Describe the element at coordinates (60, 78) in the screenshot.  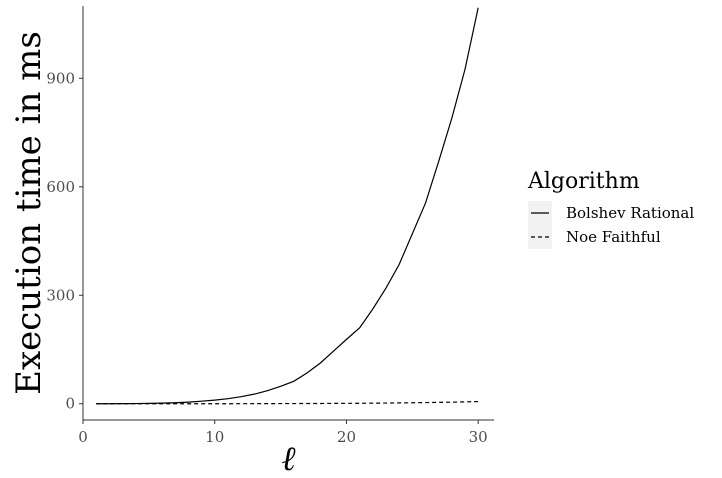
I see `y-tick-label: 900` at that location.